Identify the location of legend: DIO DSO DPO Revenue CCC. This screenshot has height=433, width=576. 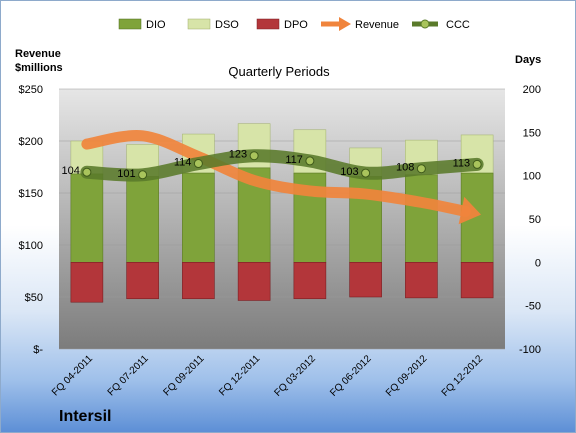
(294, 24).